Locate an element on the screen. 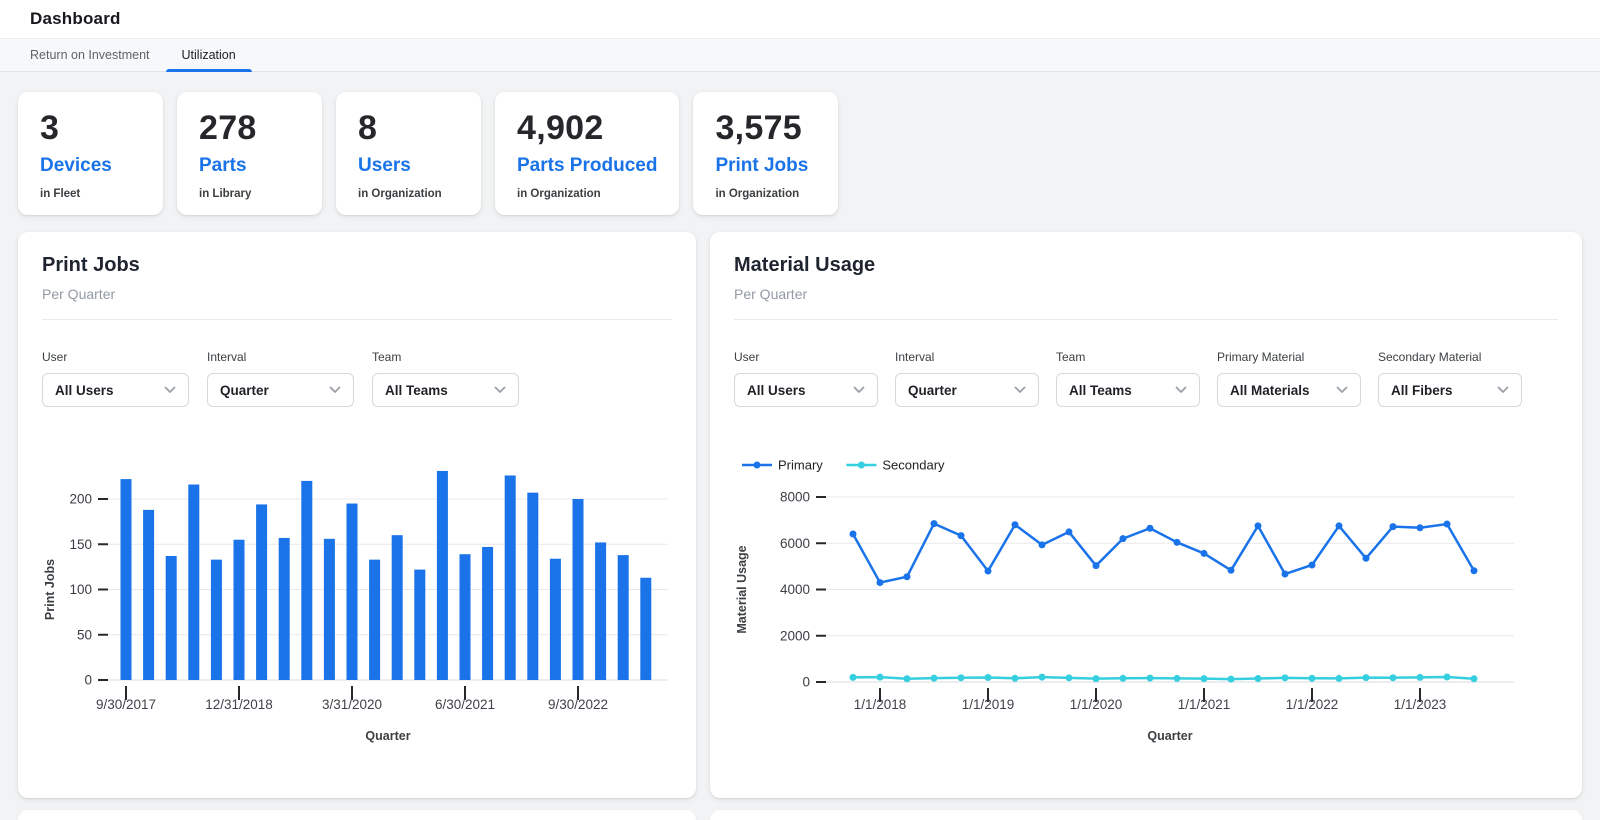 The height and width of the screenshot is (820, 1600). data-point-primary-7/1/2022 is located at coordinates (1366, 558).